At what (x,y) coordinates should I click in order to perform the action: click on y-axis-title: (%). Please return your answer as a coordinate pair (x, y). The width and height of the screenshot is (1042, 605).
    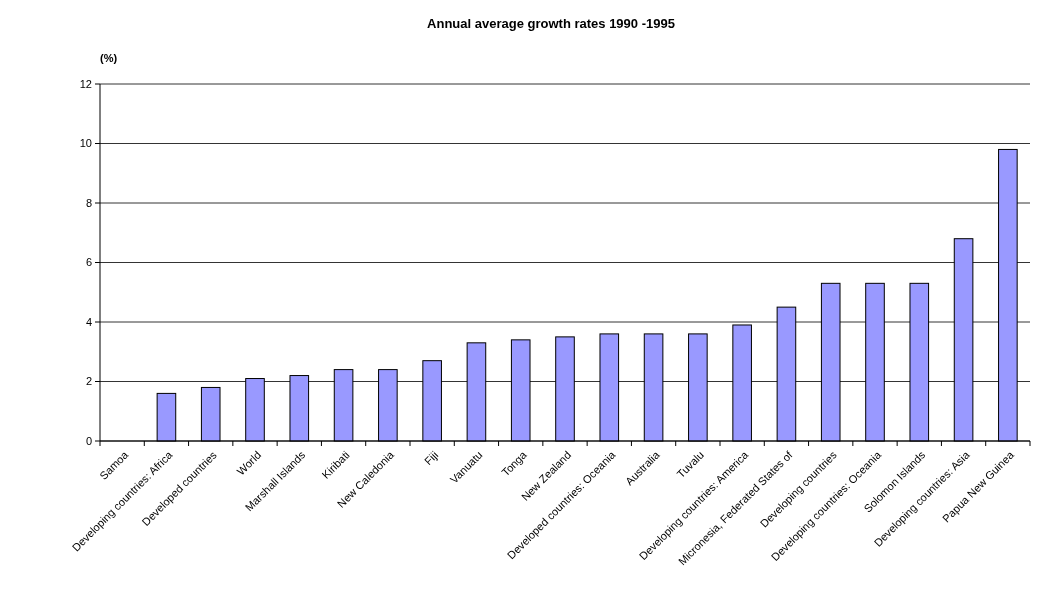
    Looking at the image, I should click on (109, 58).